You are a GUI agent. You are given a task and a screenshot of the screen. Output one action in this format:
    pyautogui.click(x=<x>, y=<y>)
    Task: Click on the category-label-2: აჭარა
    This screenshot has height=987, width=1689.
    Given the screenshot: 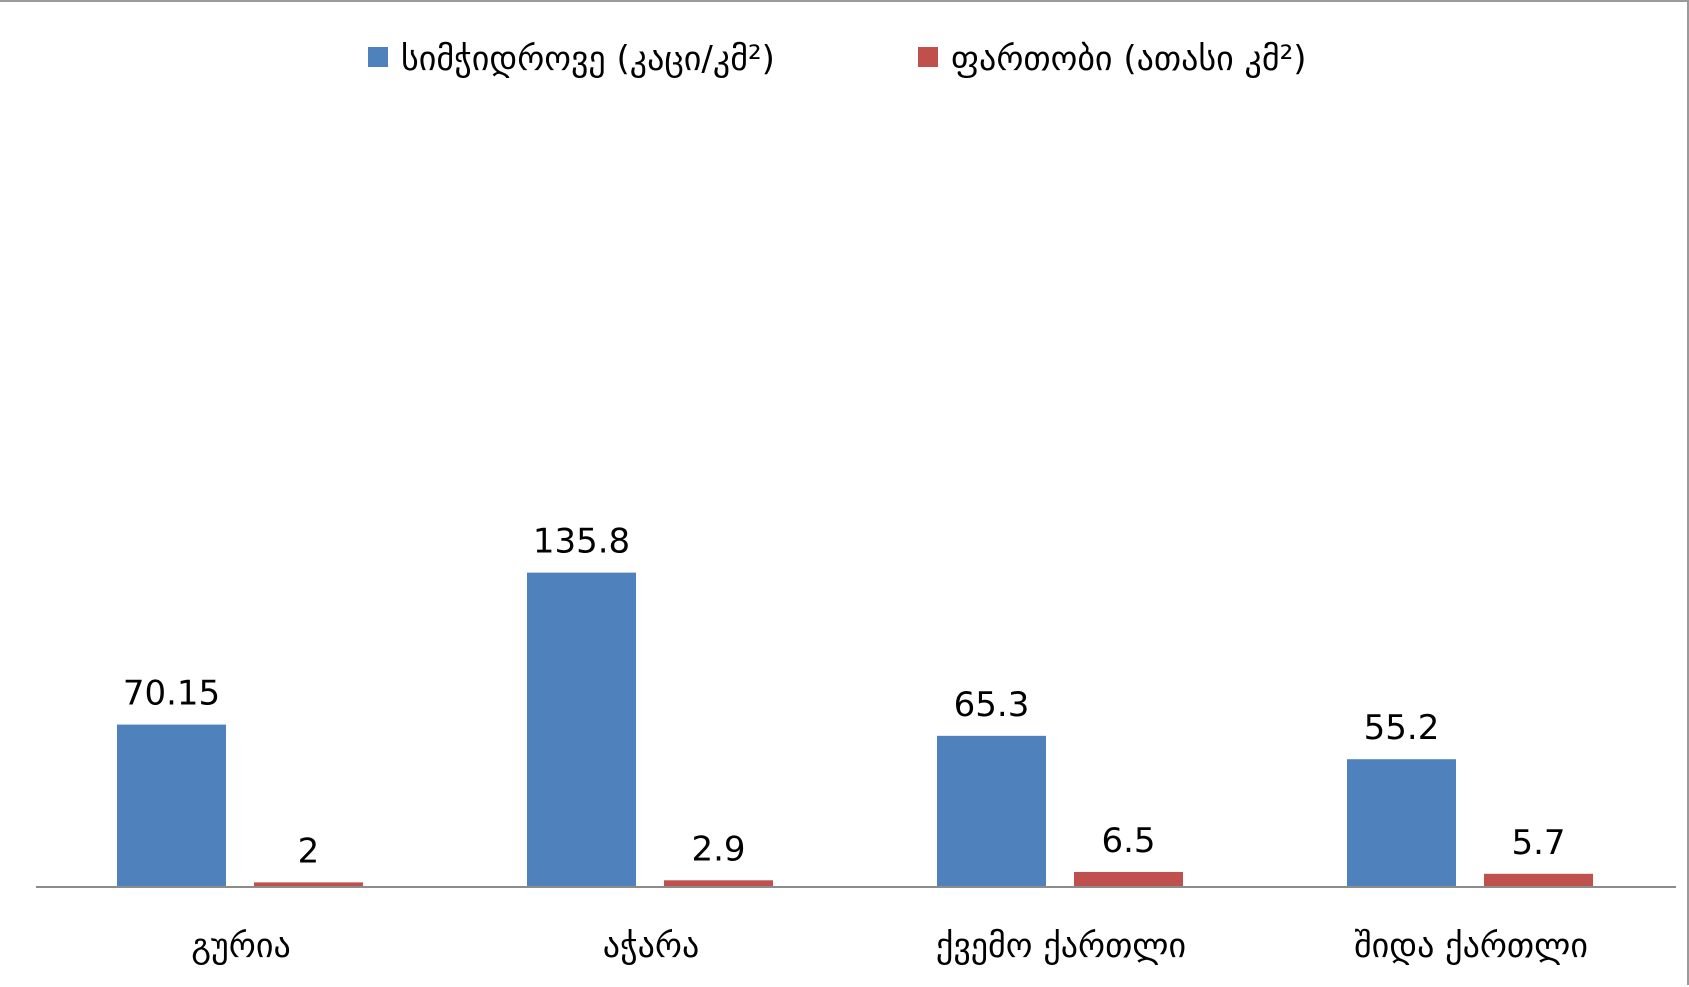 What is the action you would take?
    pyautogui.click(x=651, y=946)
    